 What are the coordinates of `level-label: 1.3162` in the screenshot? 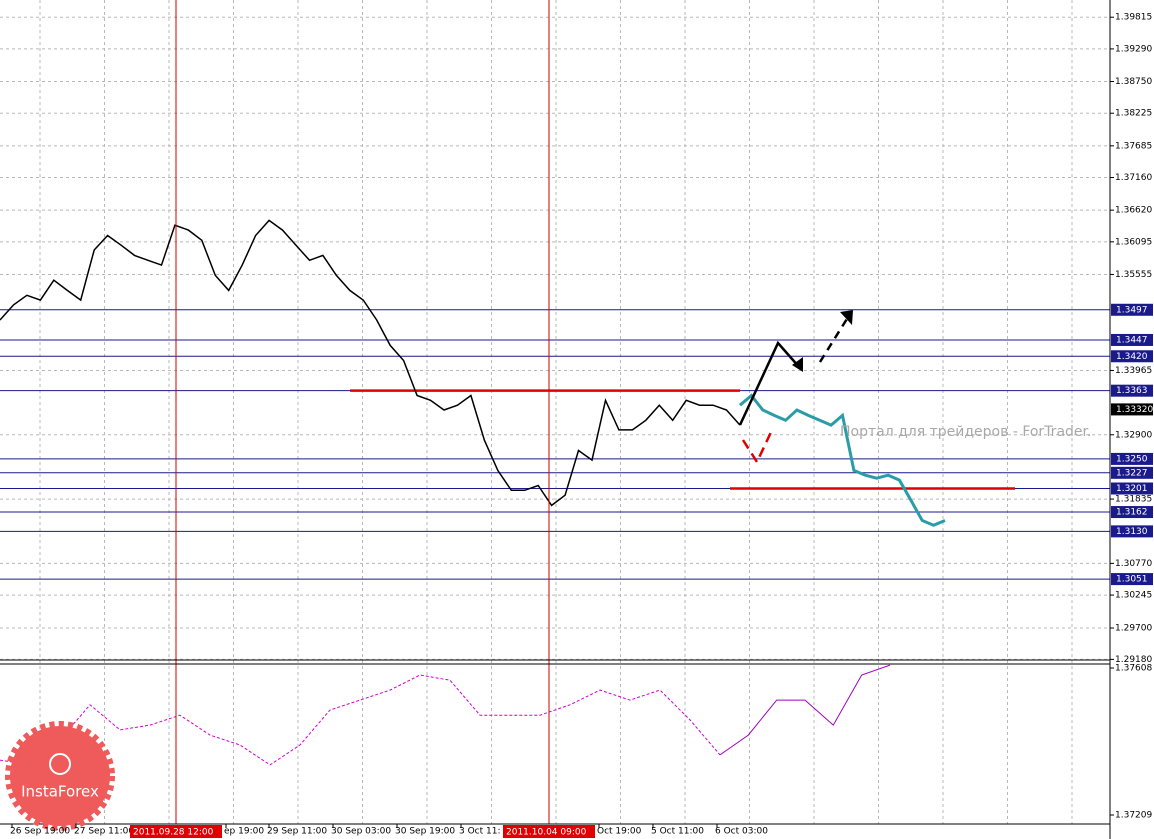 It's located at (1132, 513).